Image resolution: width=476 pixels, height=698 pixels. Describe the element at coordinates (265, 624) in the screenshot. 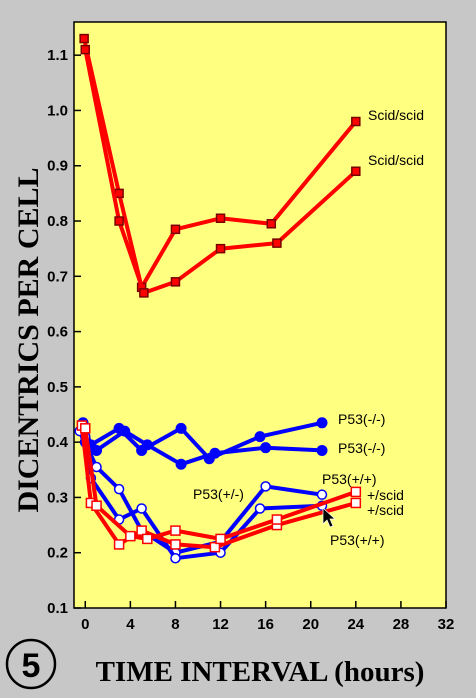

I see `x-tick-label: 16` at that location.